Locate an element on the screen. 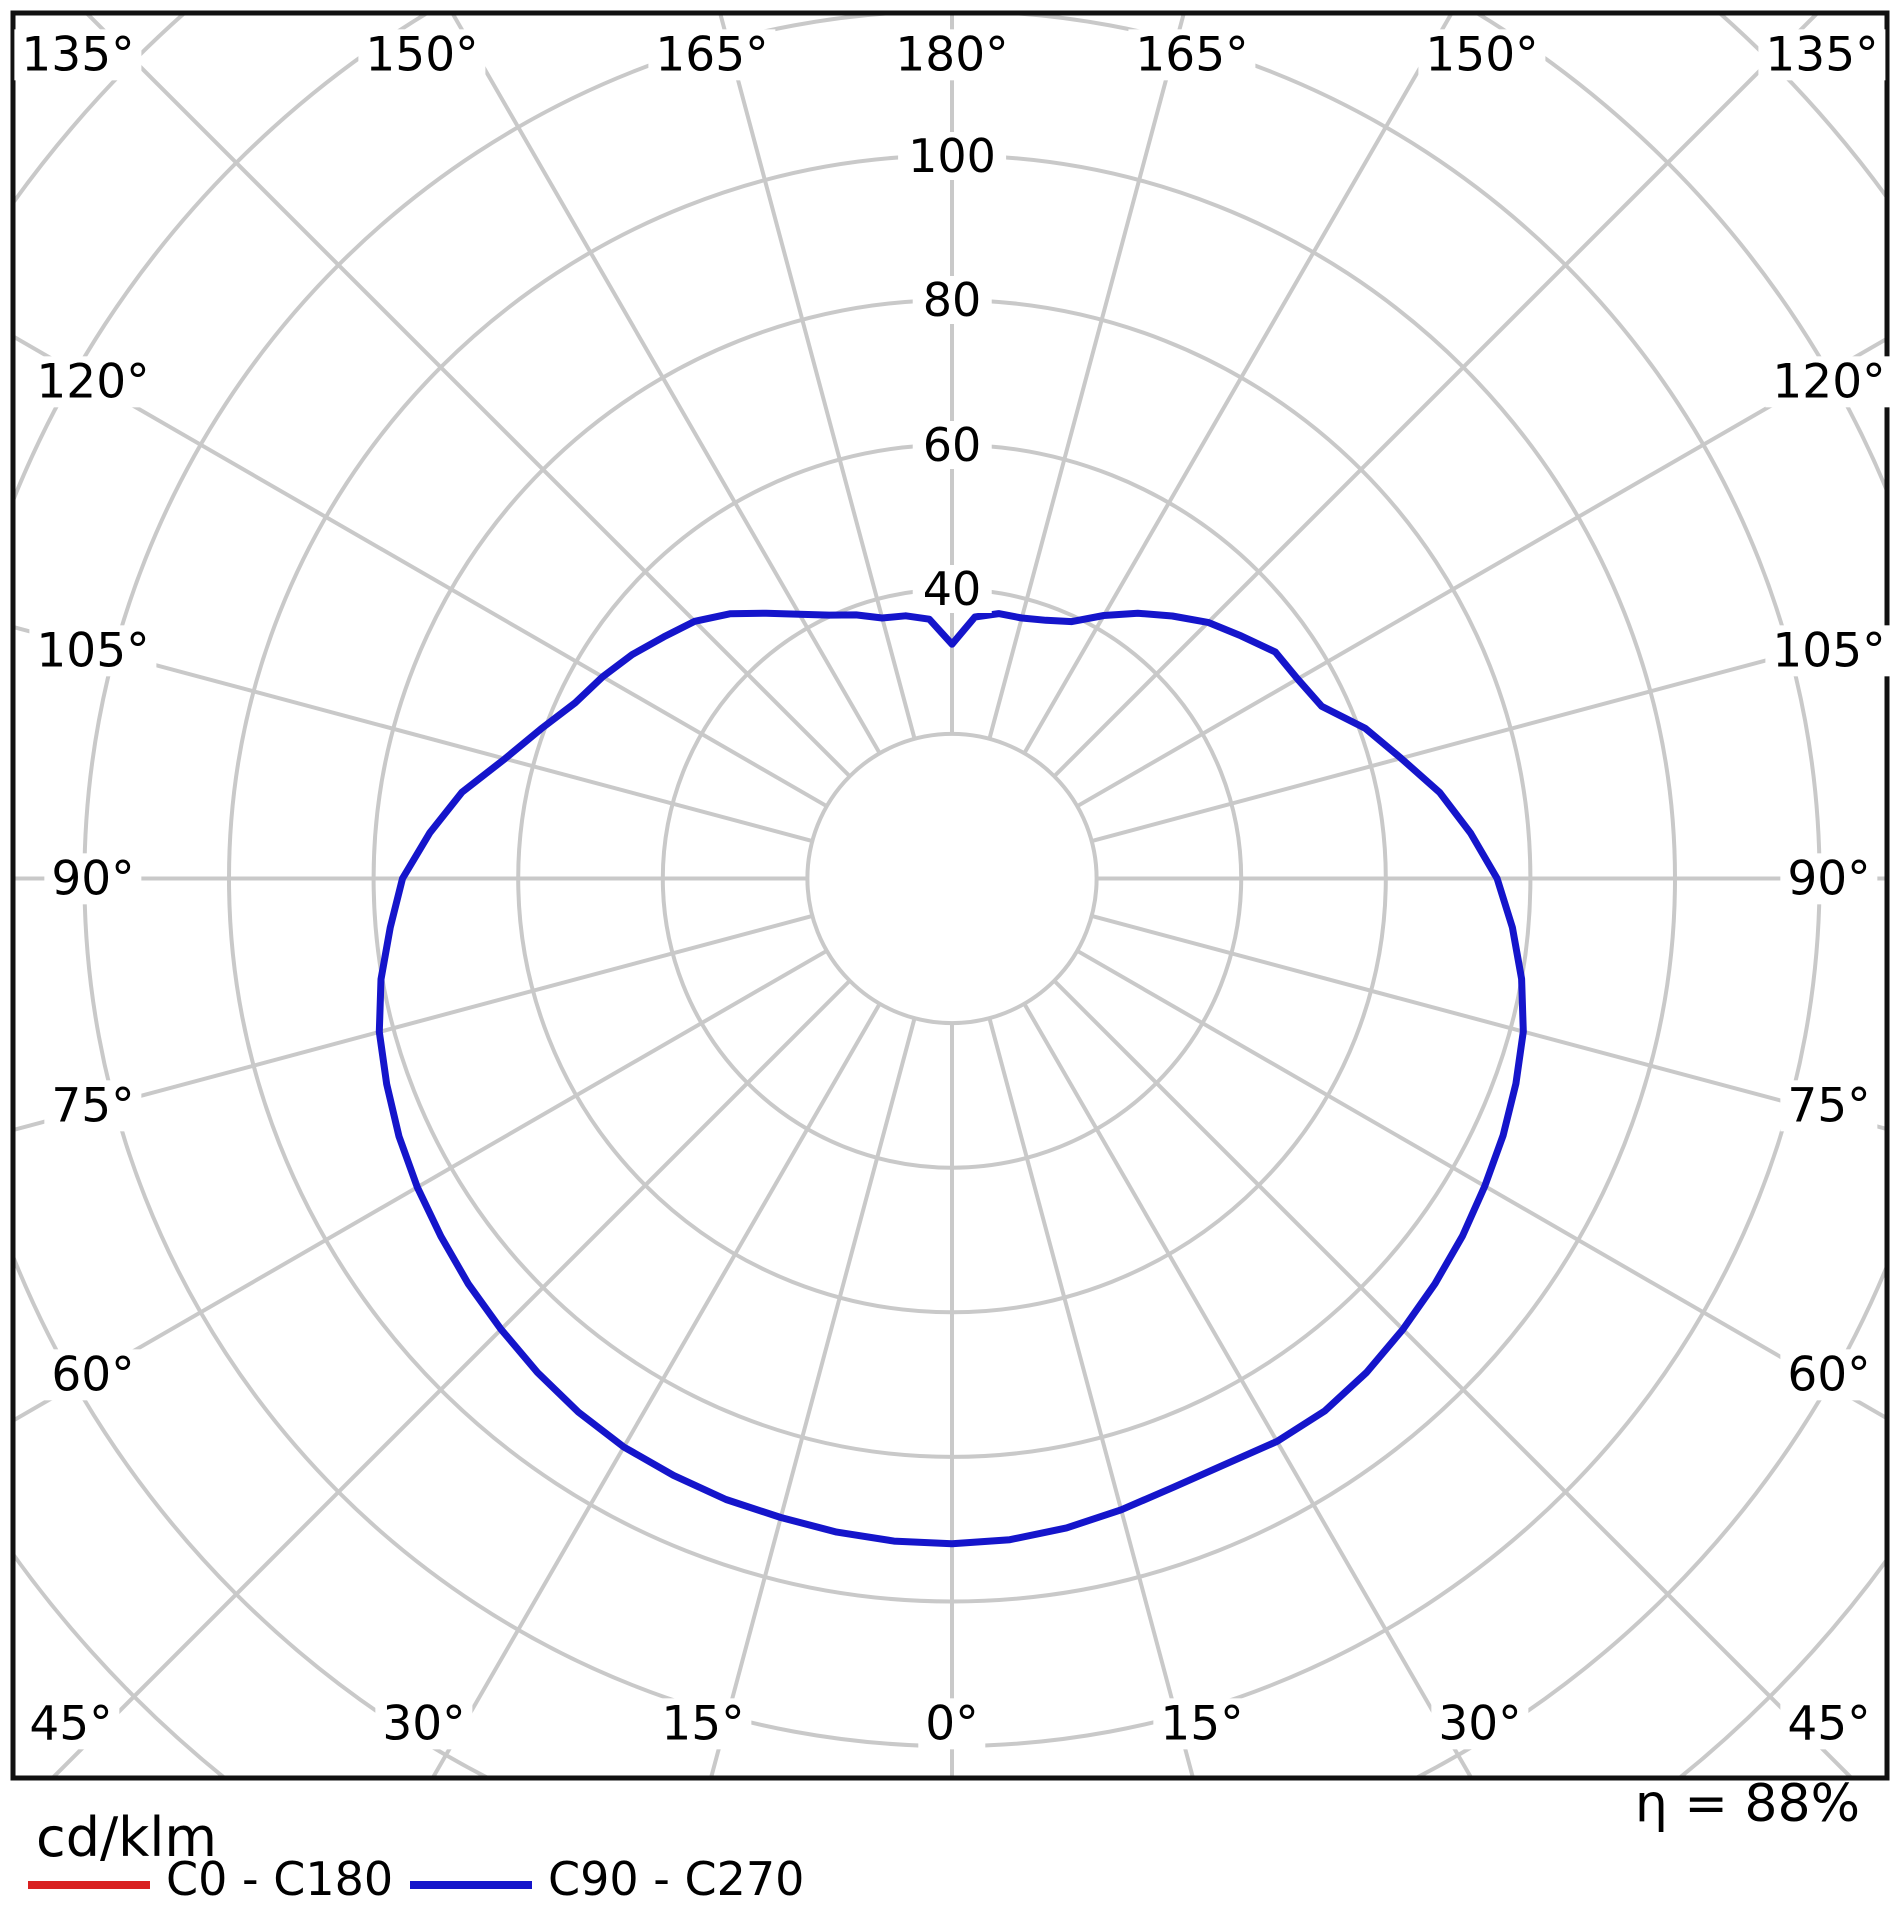  radial-label-40: 40 is located at coordinates (952, 589).